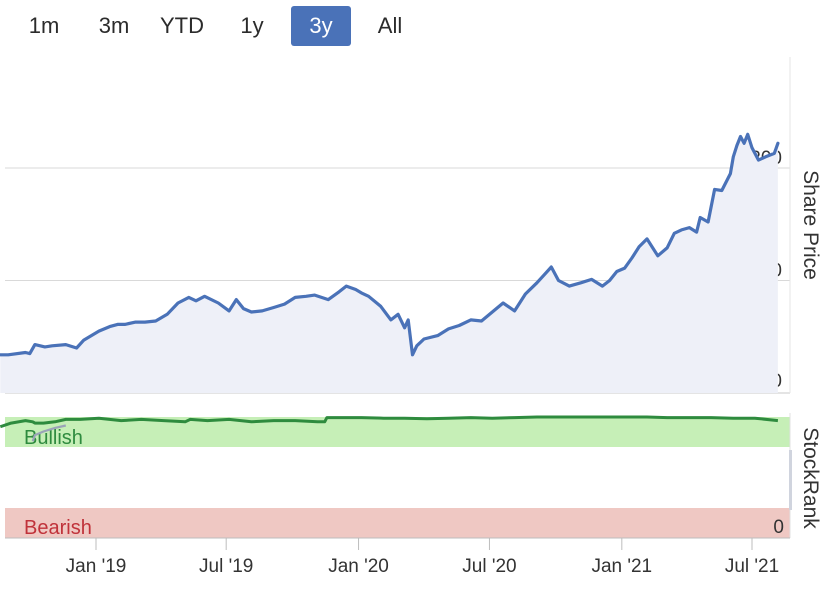 The width and height of the screenshot is (838, 605). I want to click on range-button-all: All, so click(390, 25).